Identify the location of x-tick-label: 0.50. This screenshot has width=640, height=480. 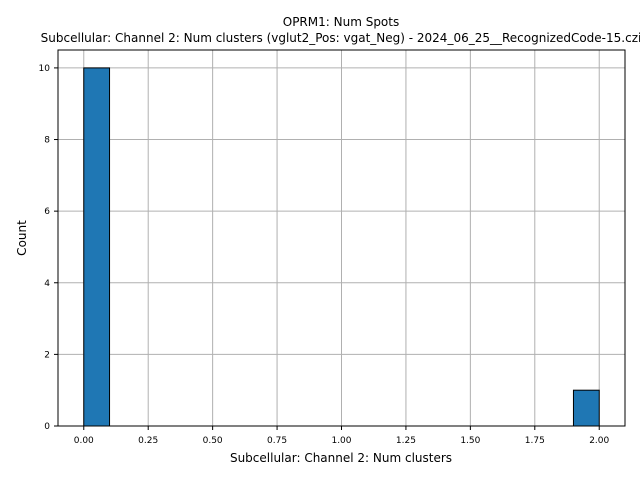
(213, 441).